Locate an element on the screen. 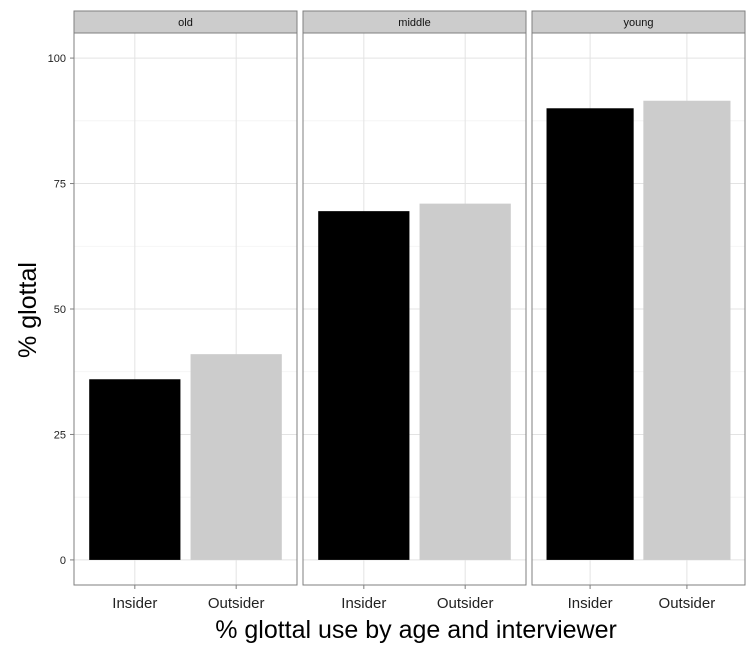 This screenshot has height=646, width=746. facet-strip-label: old is located at coordinates (185, 23).